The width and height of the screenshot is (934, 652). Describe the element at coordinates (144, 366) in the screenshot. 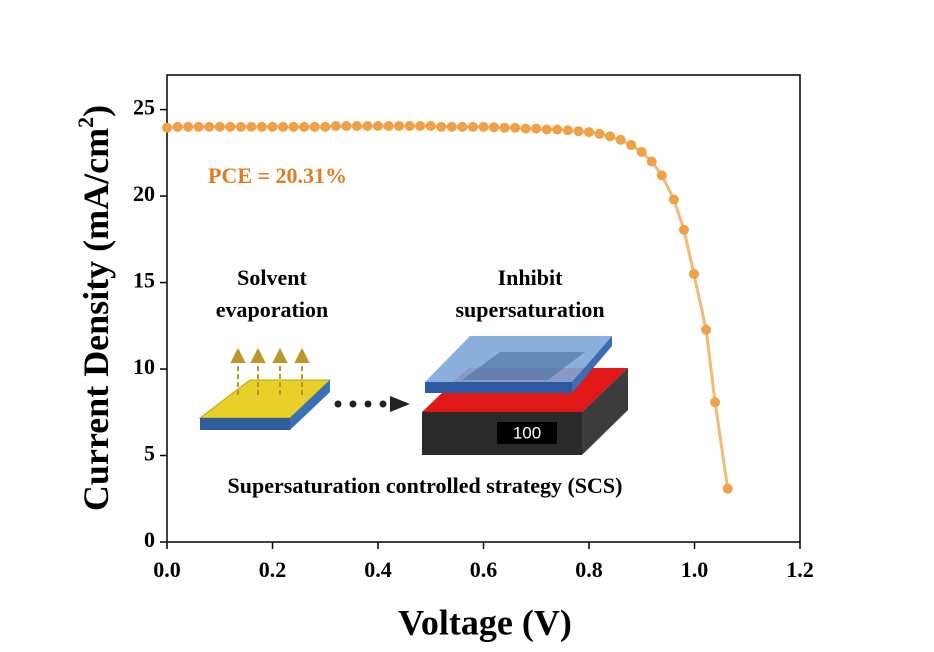

I see `y-tick-label: 10` at that location.